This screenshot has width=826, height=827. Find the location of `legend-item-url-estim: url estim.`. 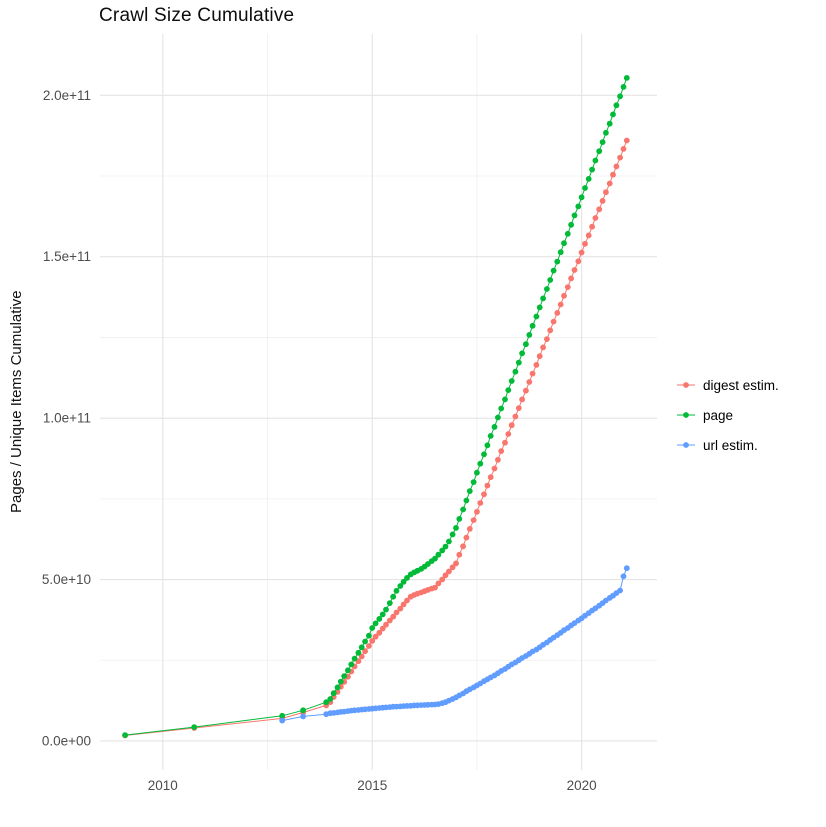

legend-item-url-estim: url estim. is located at coordinates (727, 445).